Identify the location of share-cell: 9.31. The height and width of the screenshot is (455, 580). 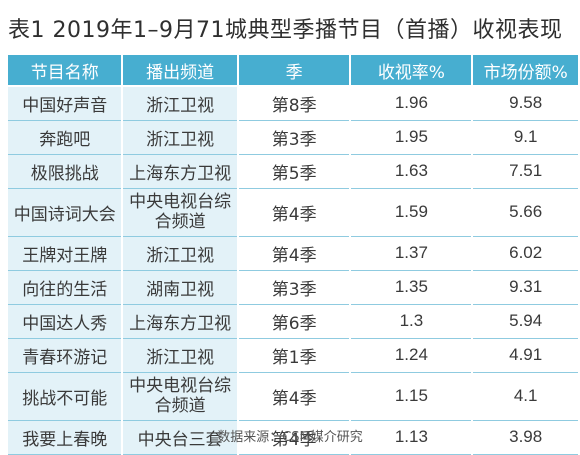
(525, 287).